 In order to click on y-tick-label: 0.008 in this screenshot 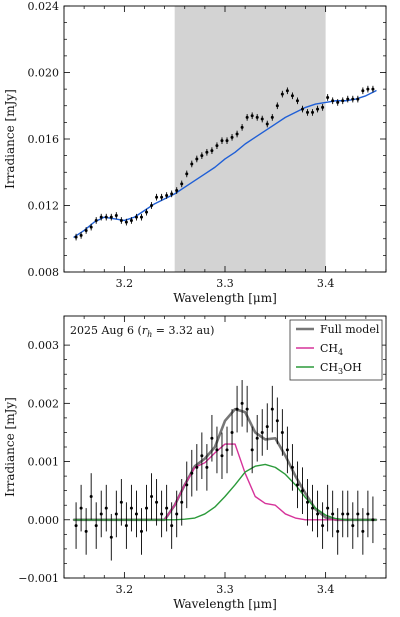, I will do `click(44, 272)`.